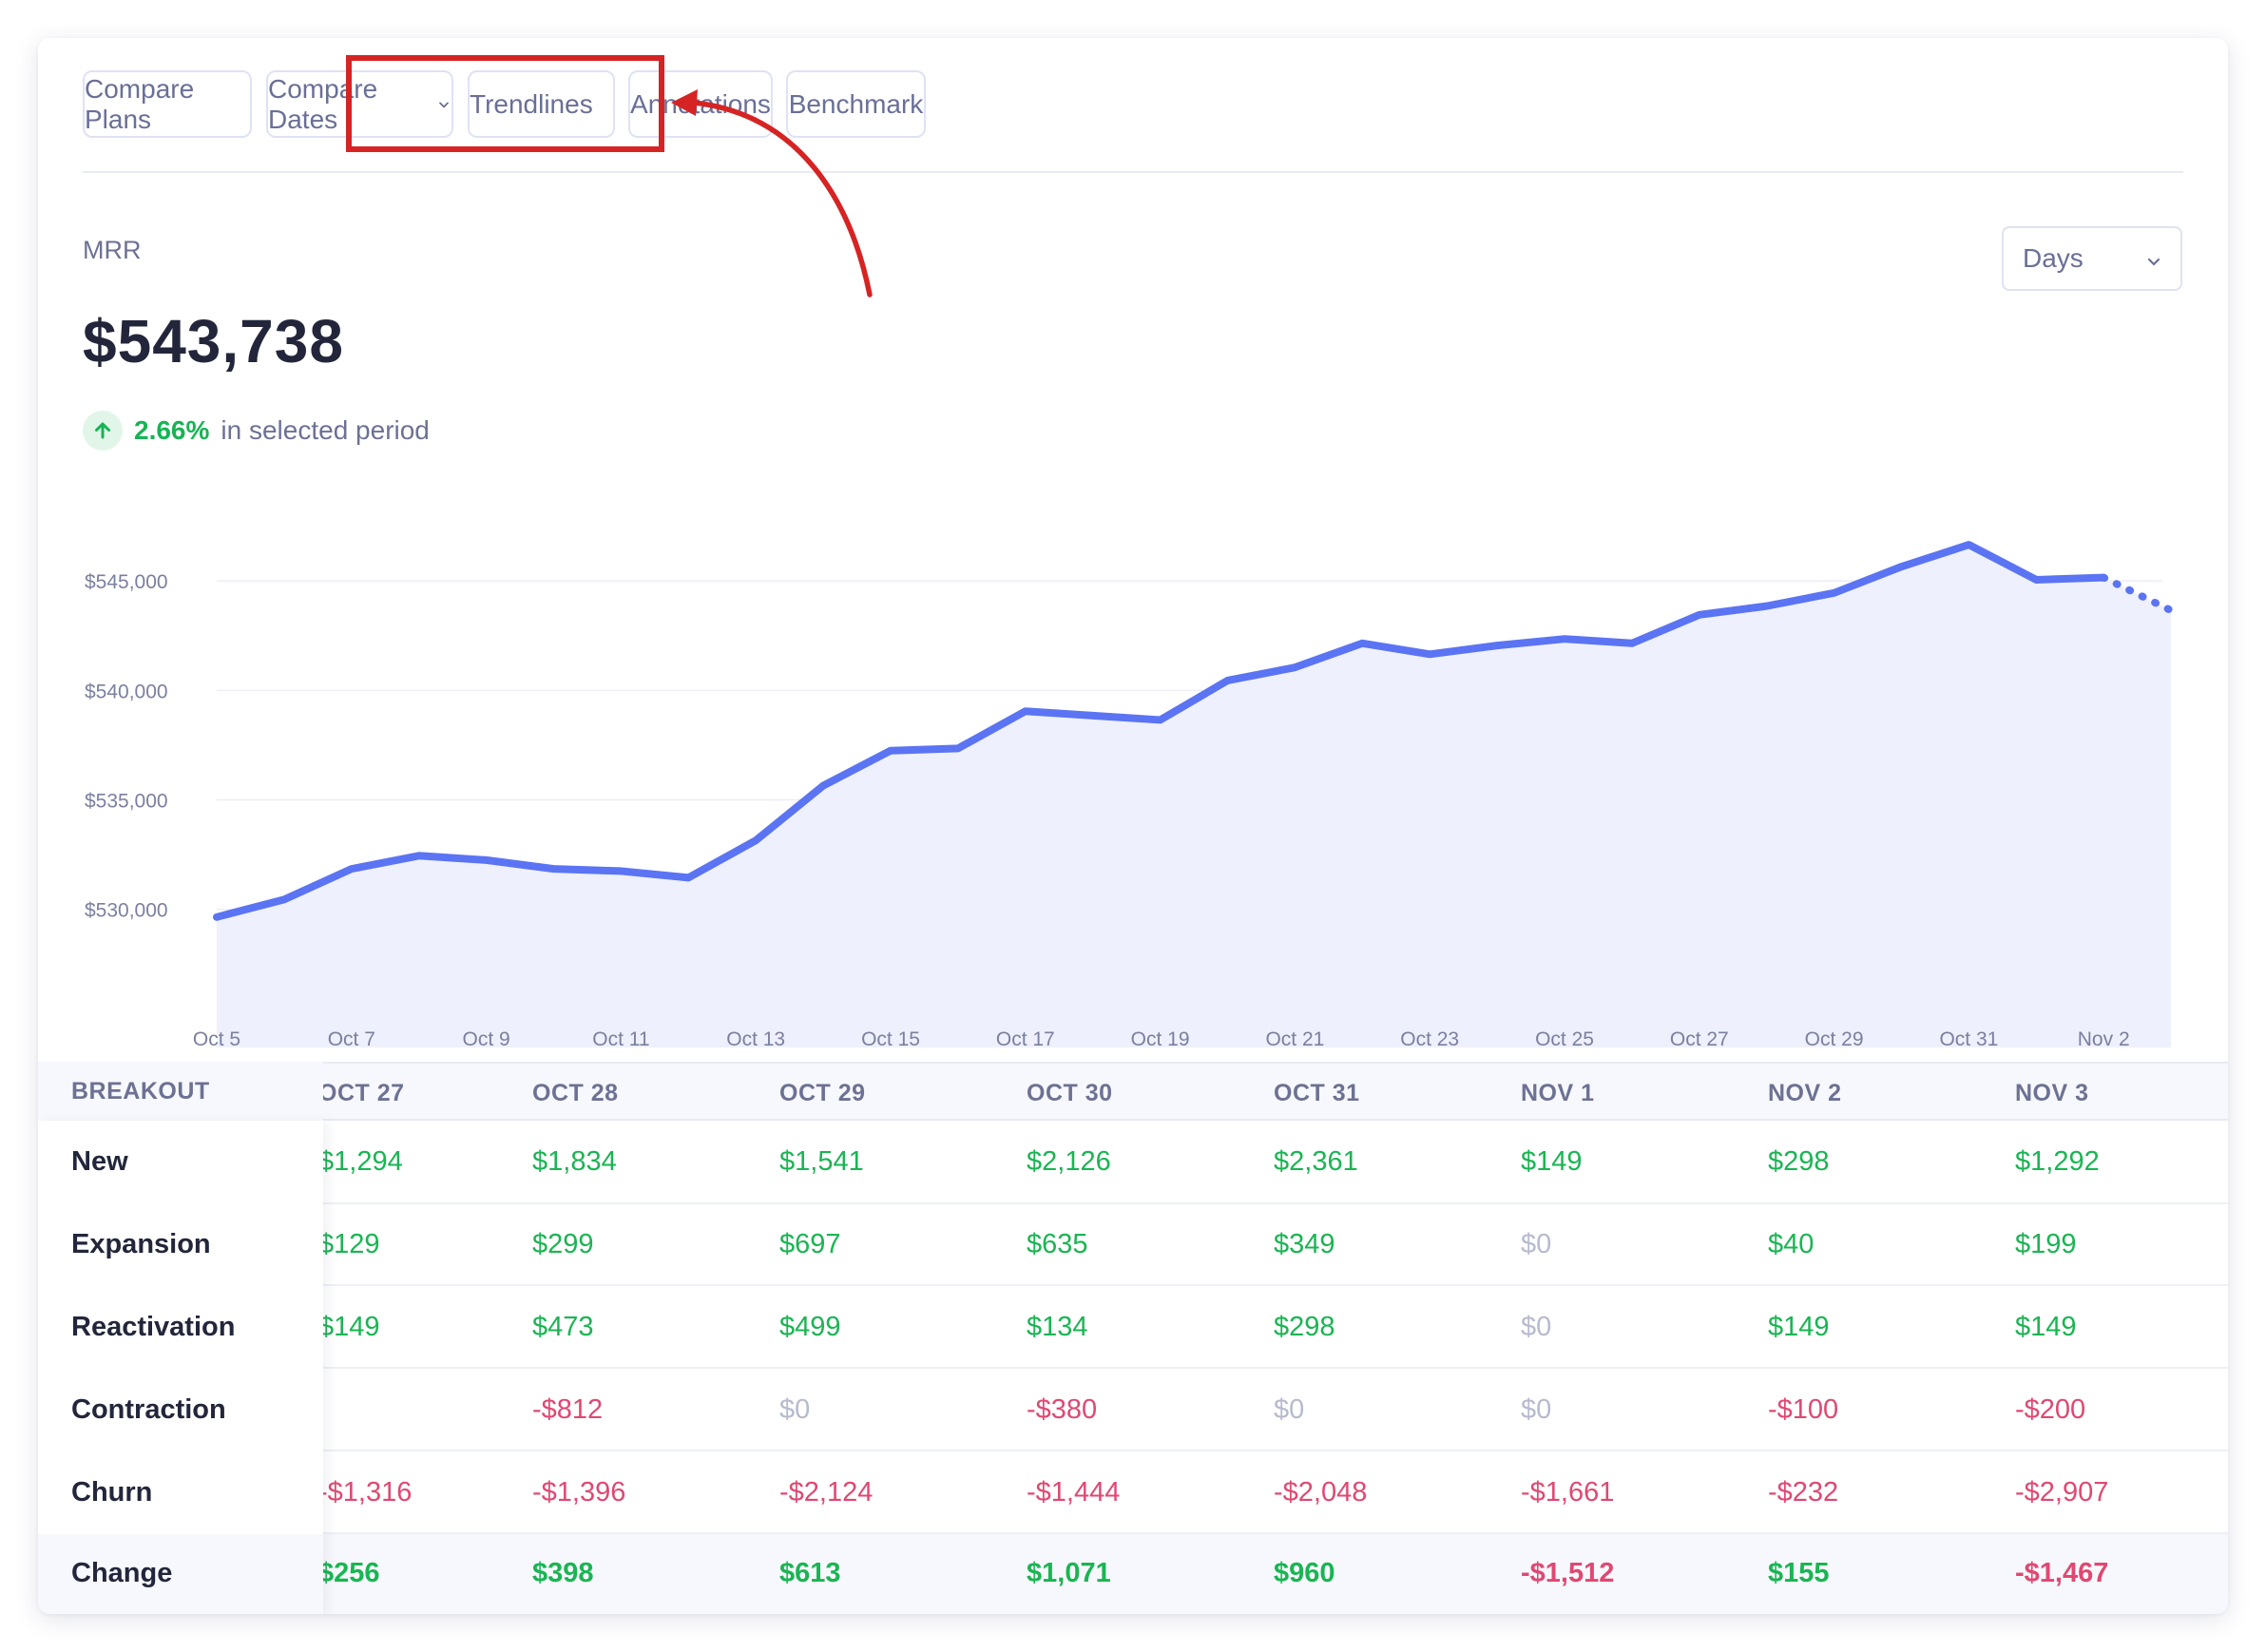 The width and height of the screenshot is (2266, 1652). What do you see at coordinates (579, 1492) in the screenshot?
I see `table-cell: -$1,396` at bounding box center [579, 1492].